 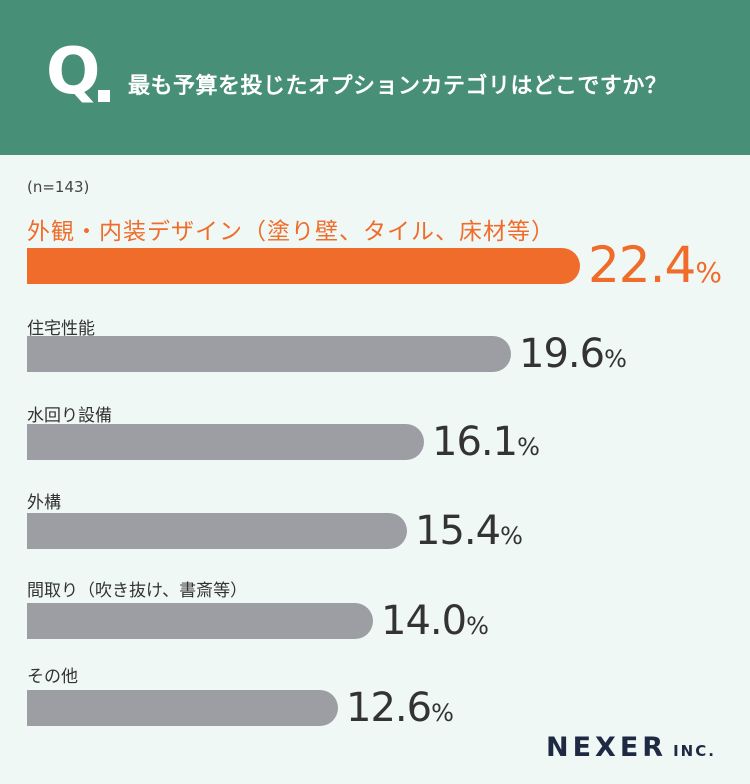 I want to click on value-number: 22.4, so click(x=642, y=265).